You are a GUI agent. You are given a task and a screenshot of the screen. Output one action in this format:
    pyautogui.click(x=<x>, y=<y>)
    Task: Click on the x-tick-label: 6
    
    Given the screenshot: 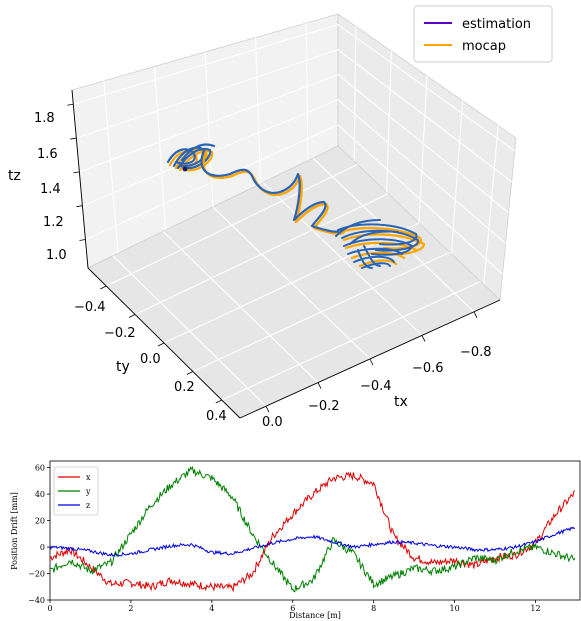 What is the action you would take?
    pyautogui.click(x=292, y=608)
    